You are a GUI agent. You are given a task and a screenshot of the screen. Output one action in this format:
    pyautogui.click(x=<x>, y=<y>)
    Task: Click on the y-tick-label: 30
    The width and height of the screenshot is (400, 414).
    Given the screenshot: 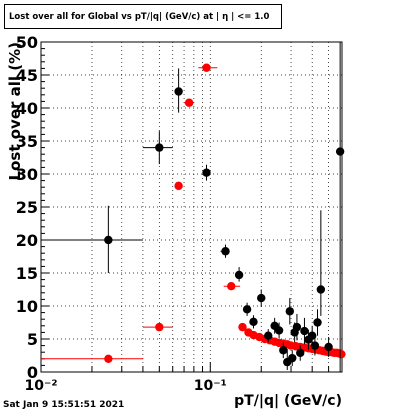 What is the action you would take?
    pyautogui.click(x=27, y=174)
    